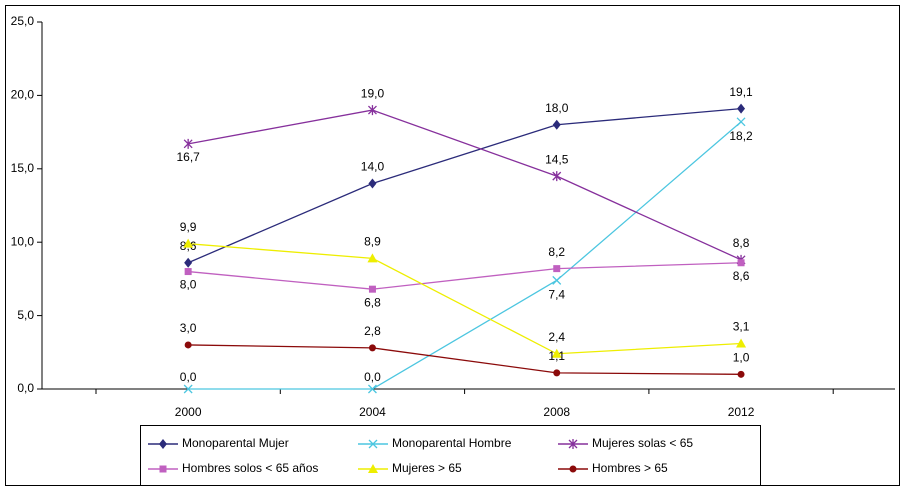 The width and height of the screenshot is (905, 491). Describe the element at coordinates (642, 443) in the screenshot. I see `legend-label: Mujeres solas < 65` at that location.